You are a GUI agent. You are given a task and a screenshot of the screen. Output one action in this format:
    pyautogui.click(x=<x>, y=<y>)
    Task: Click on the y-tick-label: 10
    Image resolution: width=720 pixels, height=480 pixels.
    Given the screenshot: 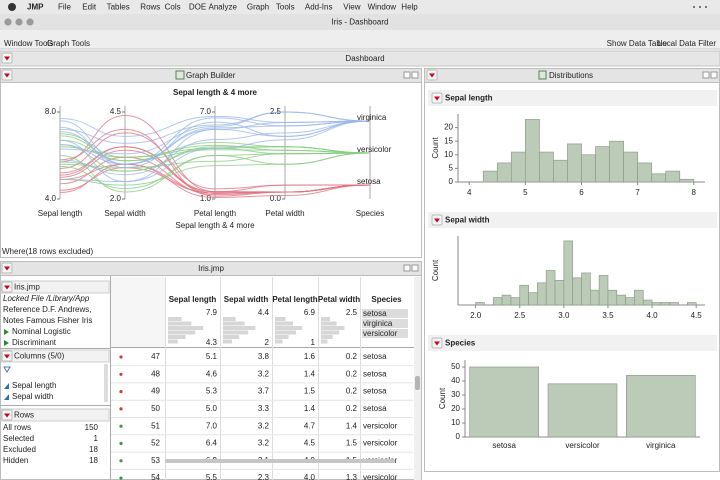 What is the action you would take?
    pyautogui.click(x=448, y=154)
    